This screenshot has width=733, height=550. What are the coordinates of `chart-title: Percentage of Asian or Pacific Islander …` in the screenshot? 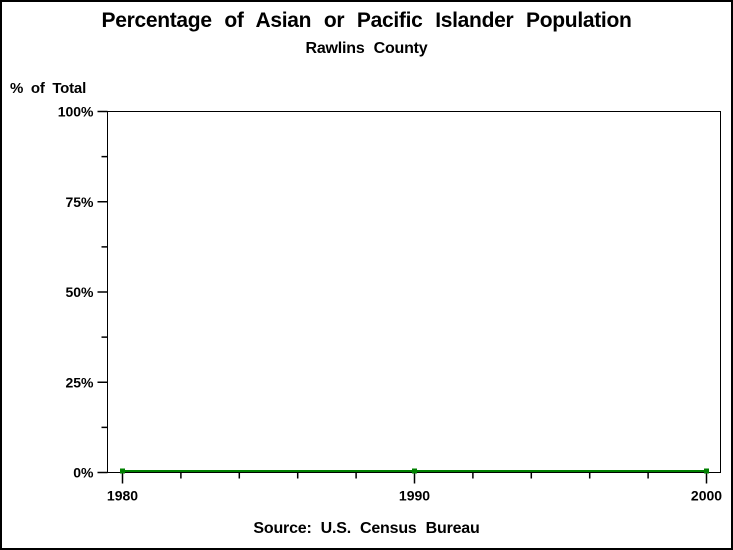 It's located at (366, 20).